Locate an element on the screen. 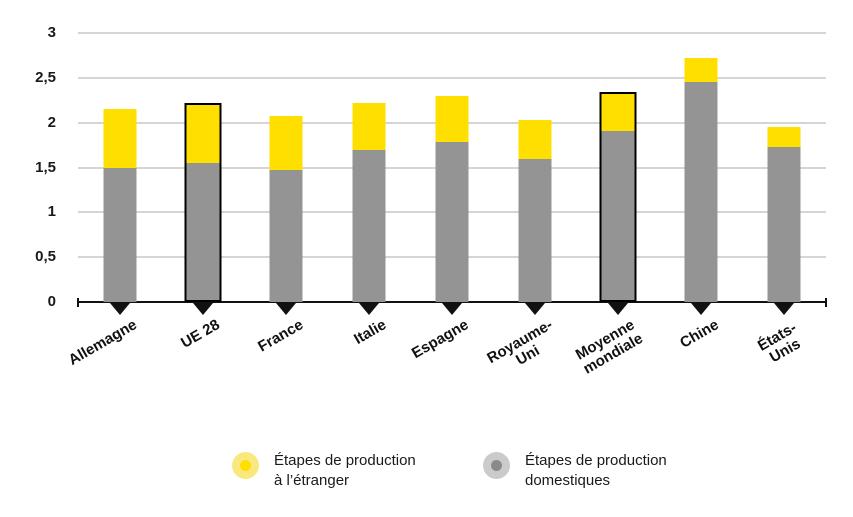  category-slot: Moyenne mondiale is located at coordinates (616, 205).